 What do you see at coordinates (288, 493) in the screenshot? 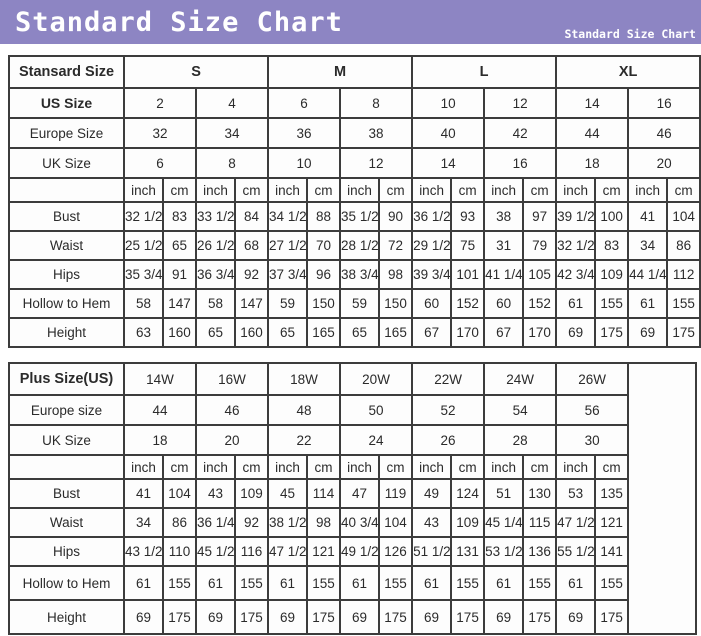
I see `measurement-cell: 45` at bounding box center [288, 493].